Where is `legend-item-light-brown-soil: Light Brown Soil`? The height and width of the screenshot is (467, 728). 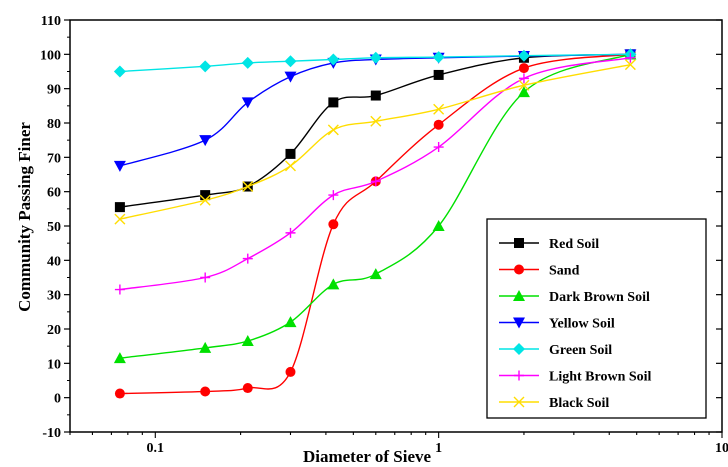
legend-item-light-brown-soil: Light Brown Soil is located at coordinates (575, 377).